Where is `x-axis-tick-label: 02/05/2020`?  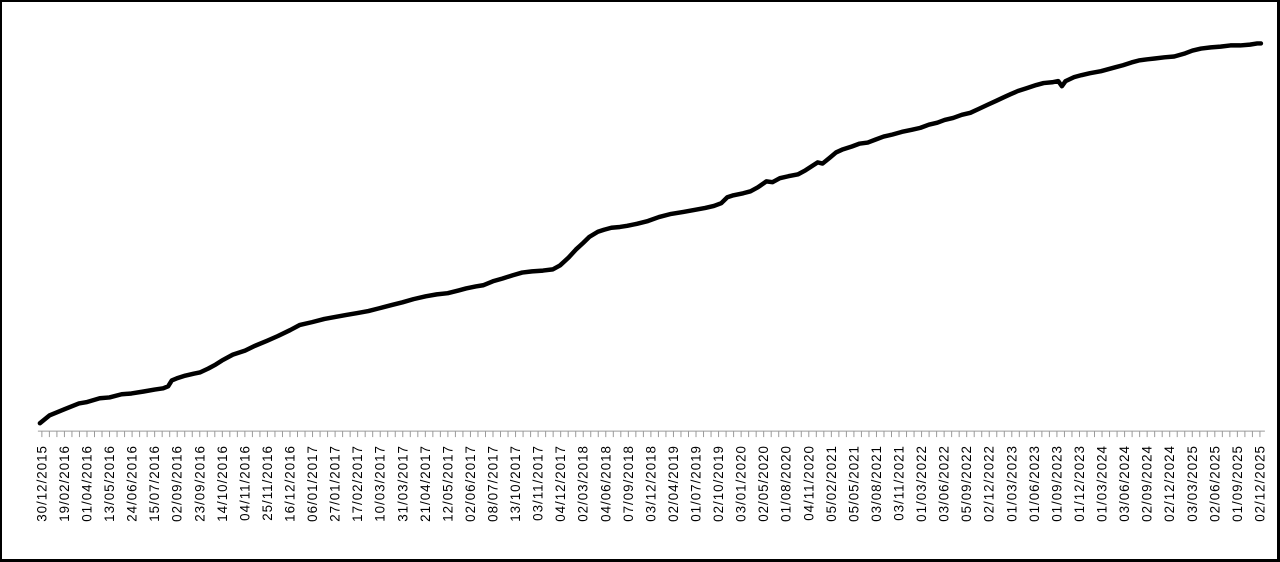 x-axis-tick-label: 02/05/2020 is located at coordinates (763, 483).